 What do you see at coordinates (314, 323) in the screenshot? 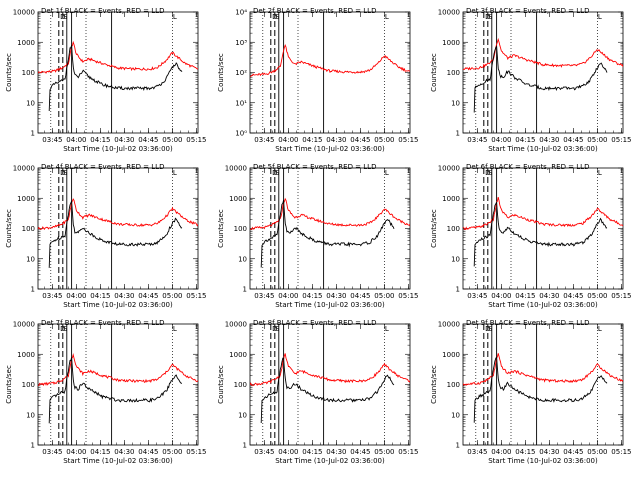
I see `panel-title: Det 8f BLACK = Events, RED = LLD` at bounding box center [314, 323].